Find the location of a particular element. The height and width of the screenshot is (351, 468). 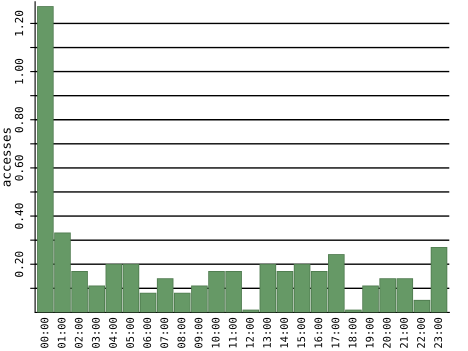

x-tick-label: 10:00 is located at coordinates (216, 333).